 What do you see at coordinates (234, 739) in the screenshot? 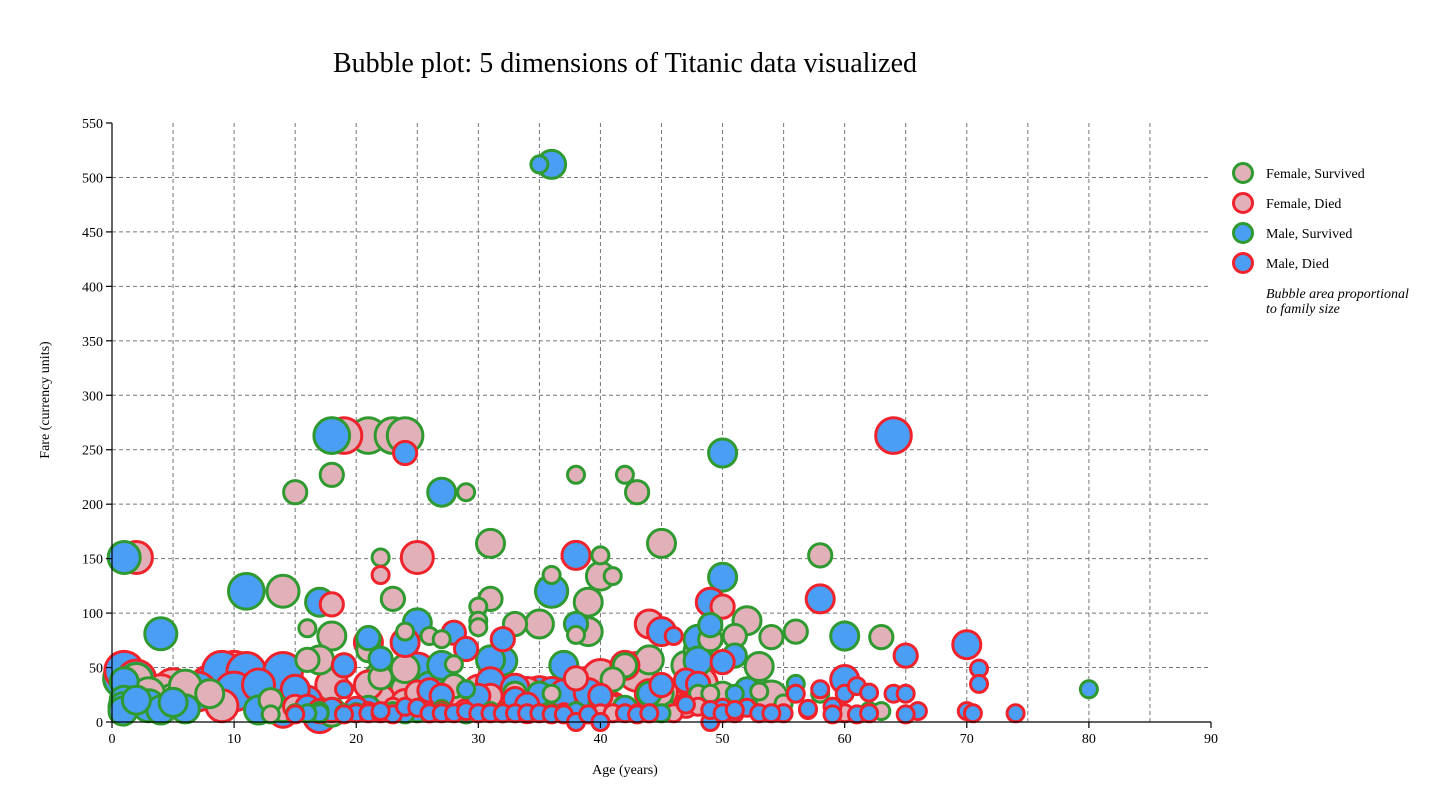
I see `x-tick-label: 10` at bounding box center [234, 739].